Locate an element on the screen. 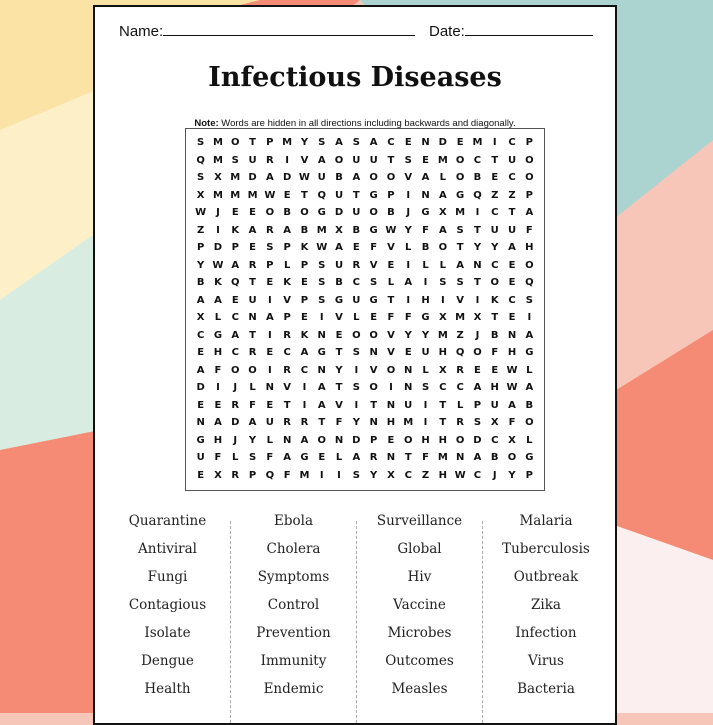  word-item: Prevention is located at coordinates (293, 633).